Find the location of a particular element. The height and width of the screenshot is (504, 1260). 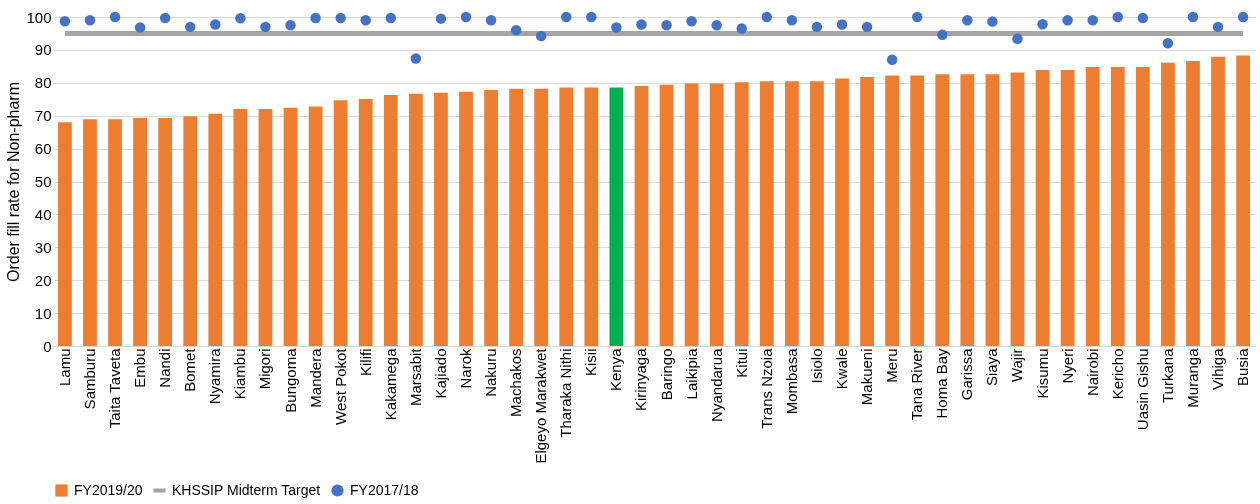

y-tick-label: 0 is located at coordinates (47, 346).